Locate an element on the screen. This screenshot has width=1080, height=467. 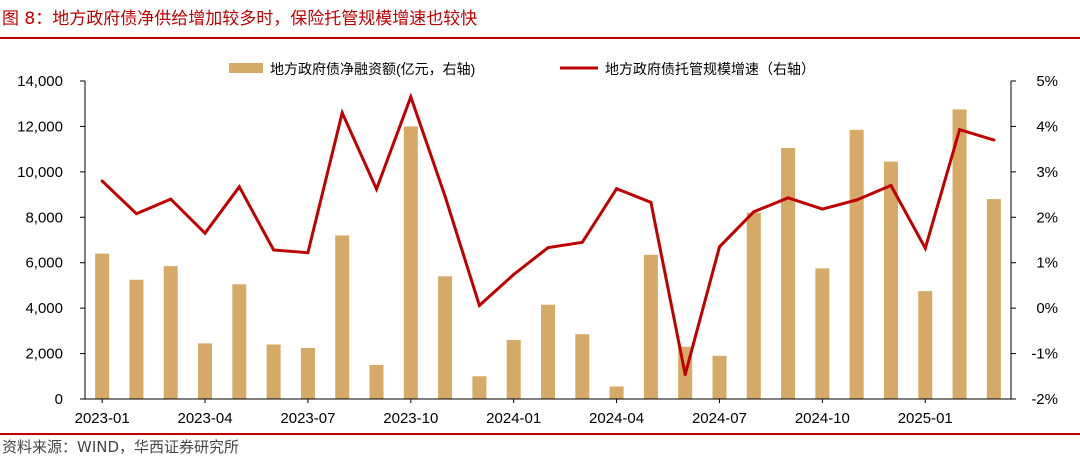
legend-bar-swatch is located at coordinates (246, 68).